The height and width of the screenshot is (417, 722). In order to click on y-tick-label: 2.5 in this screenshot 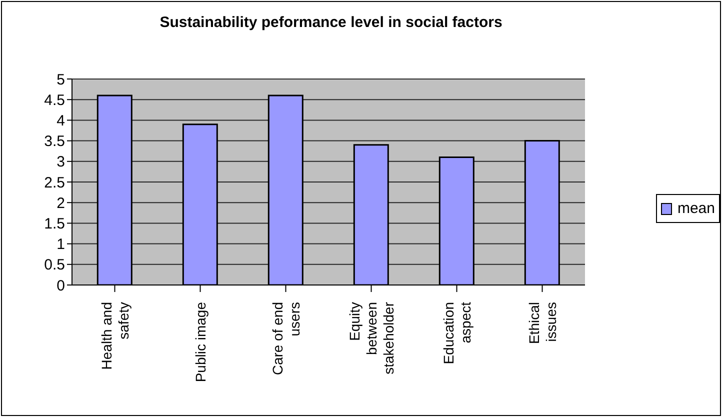, I will do `click(54, 183)`.